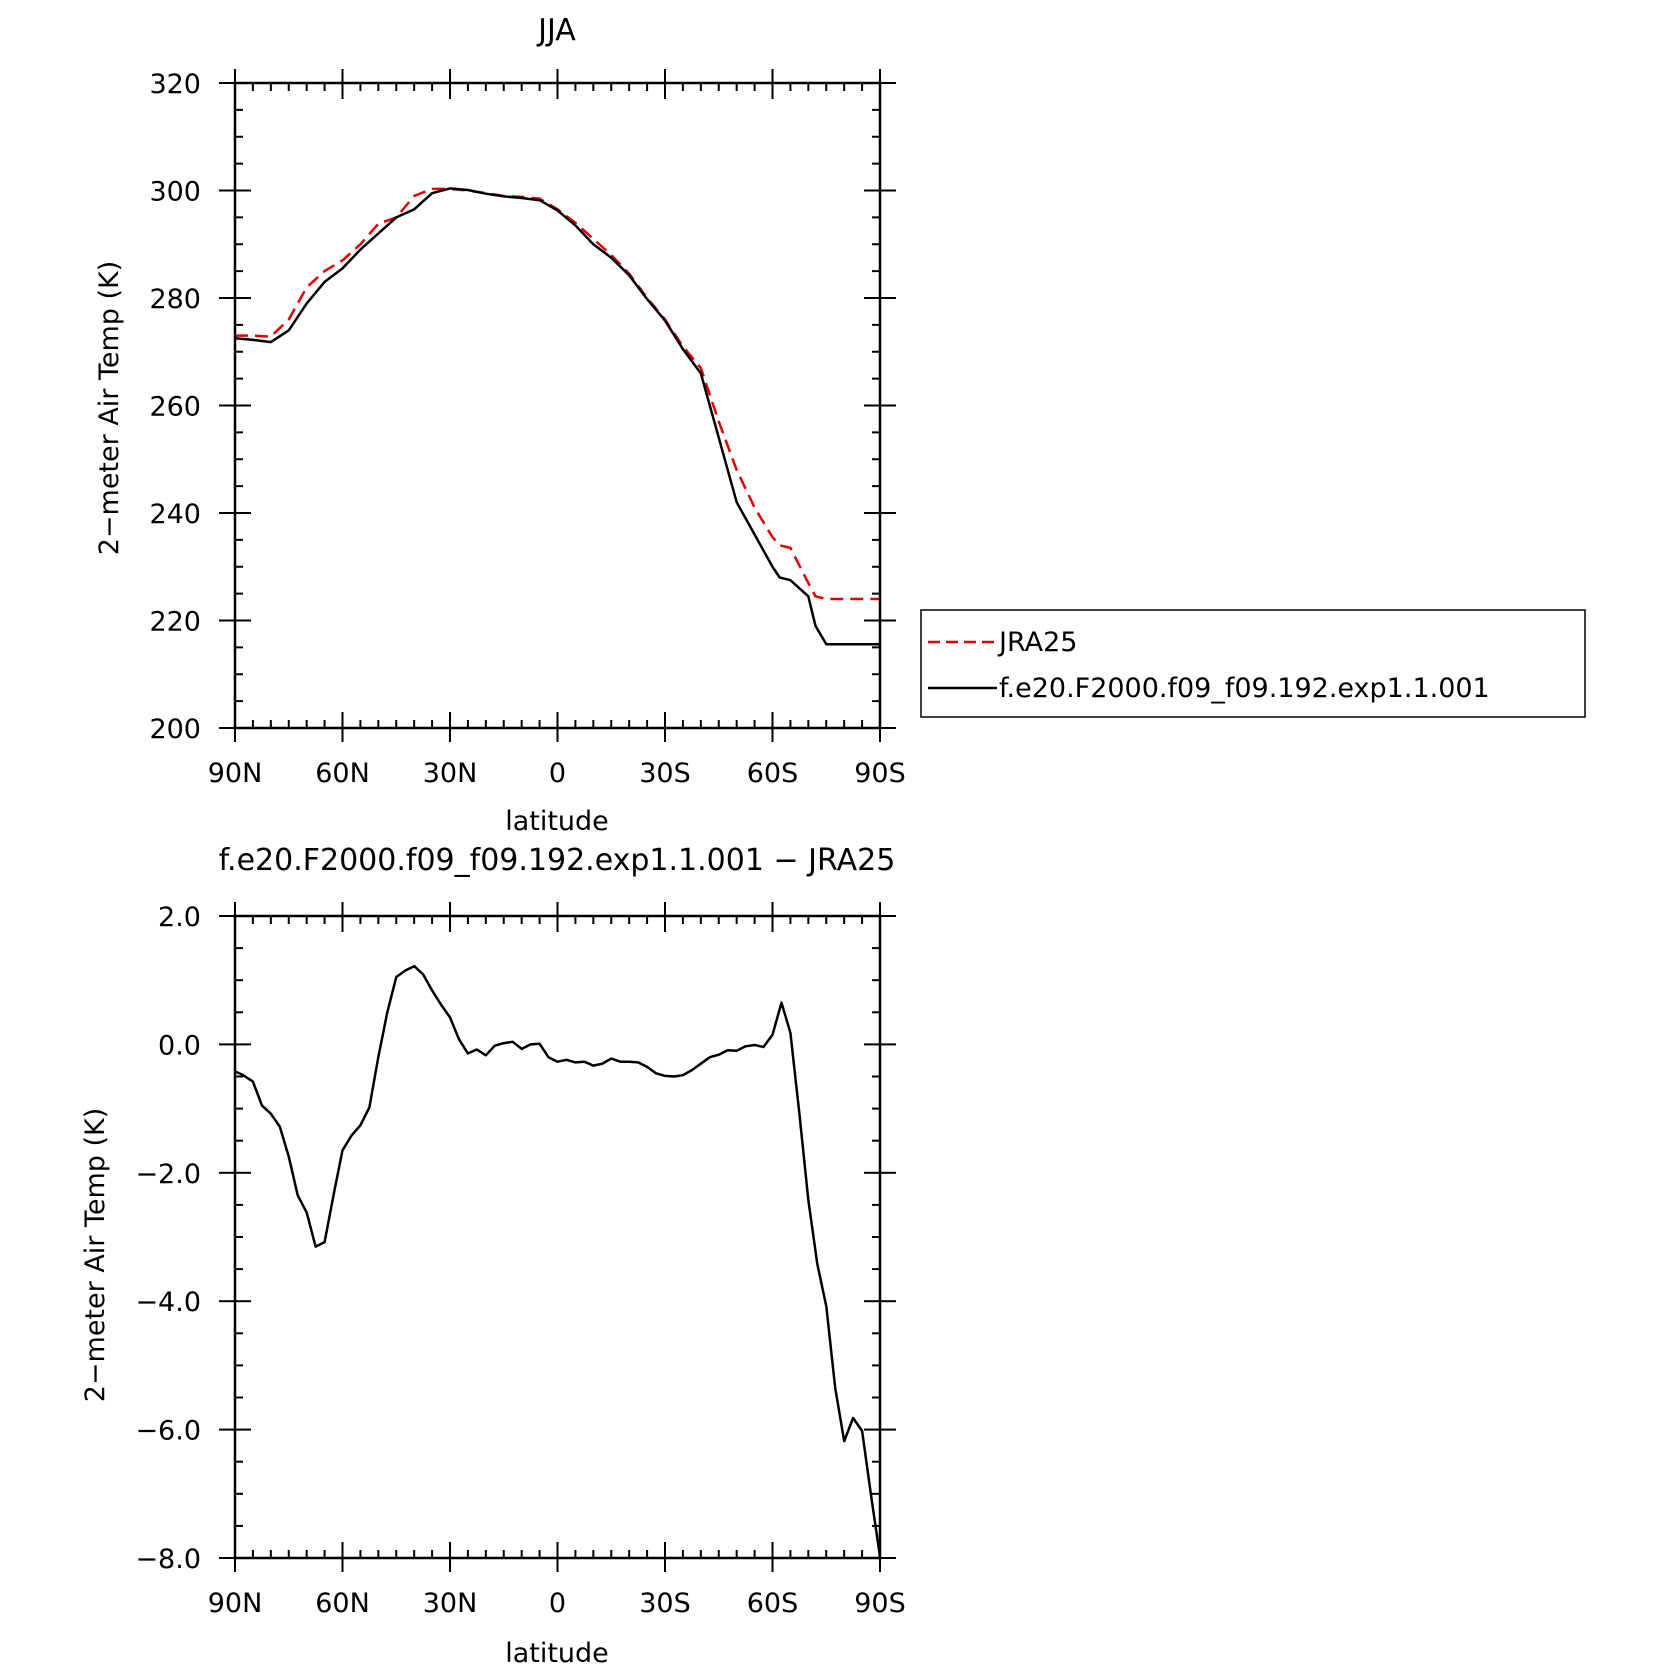  Describe the element at coordinates (557, 773) in the screenshot. I see `top-x-tick-label: 0` at that location.